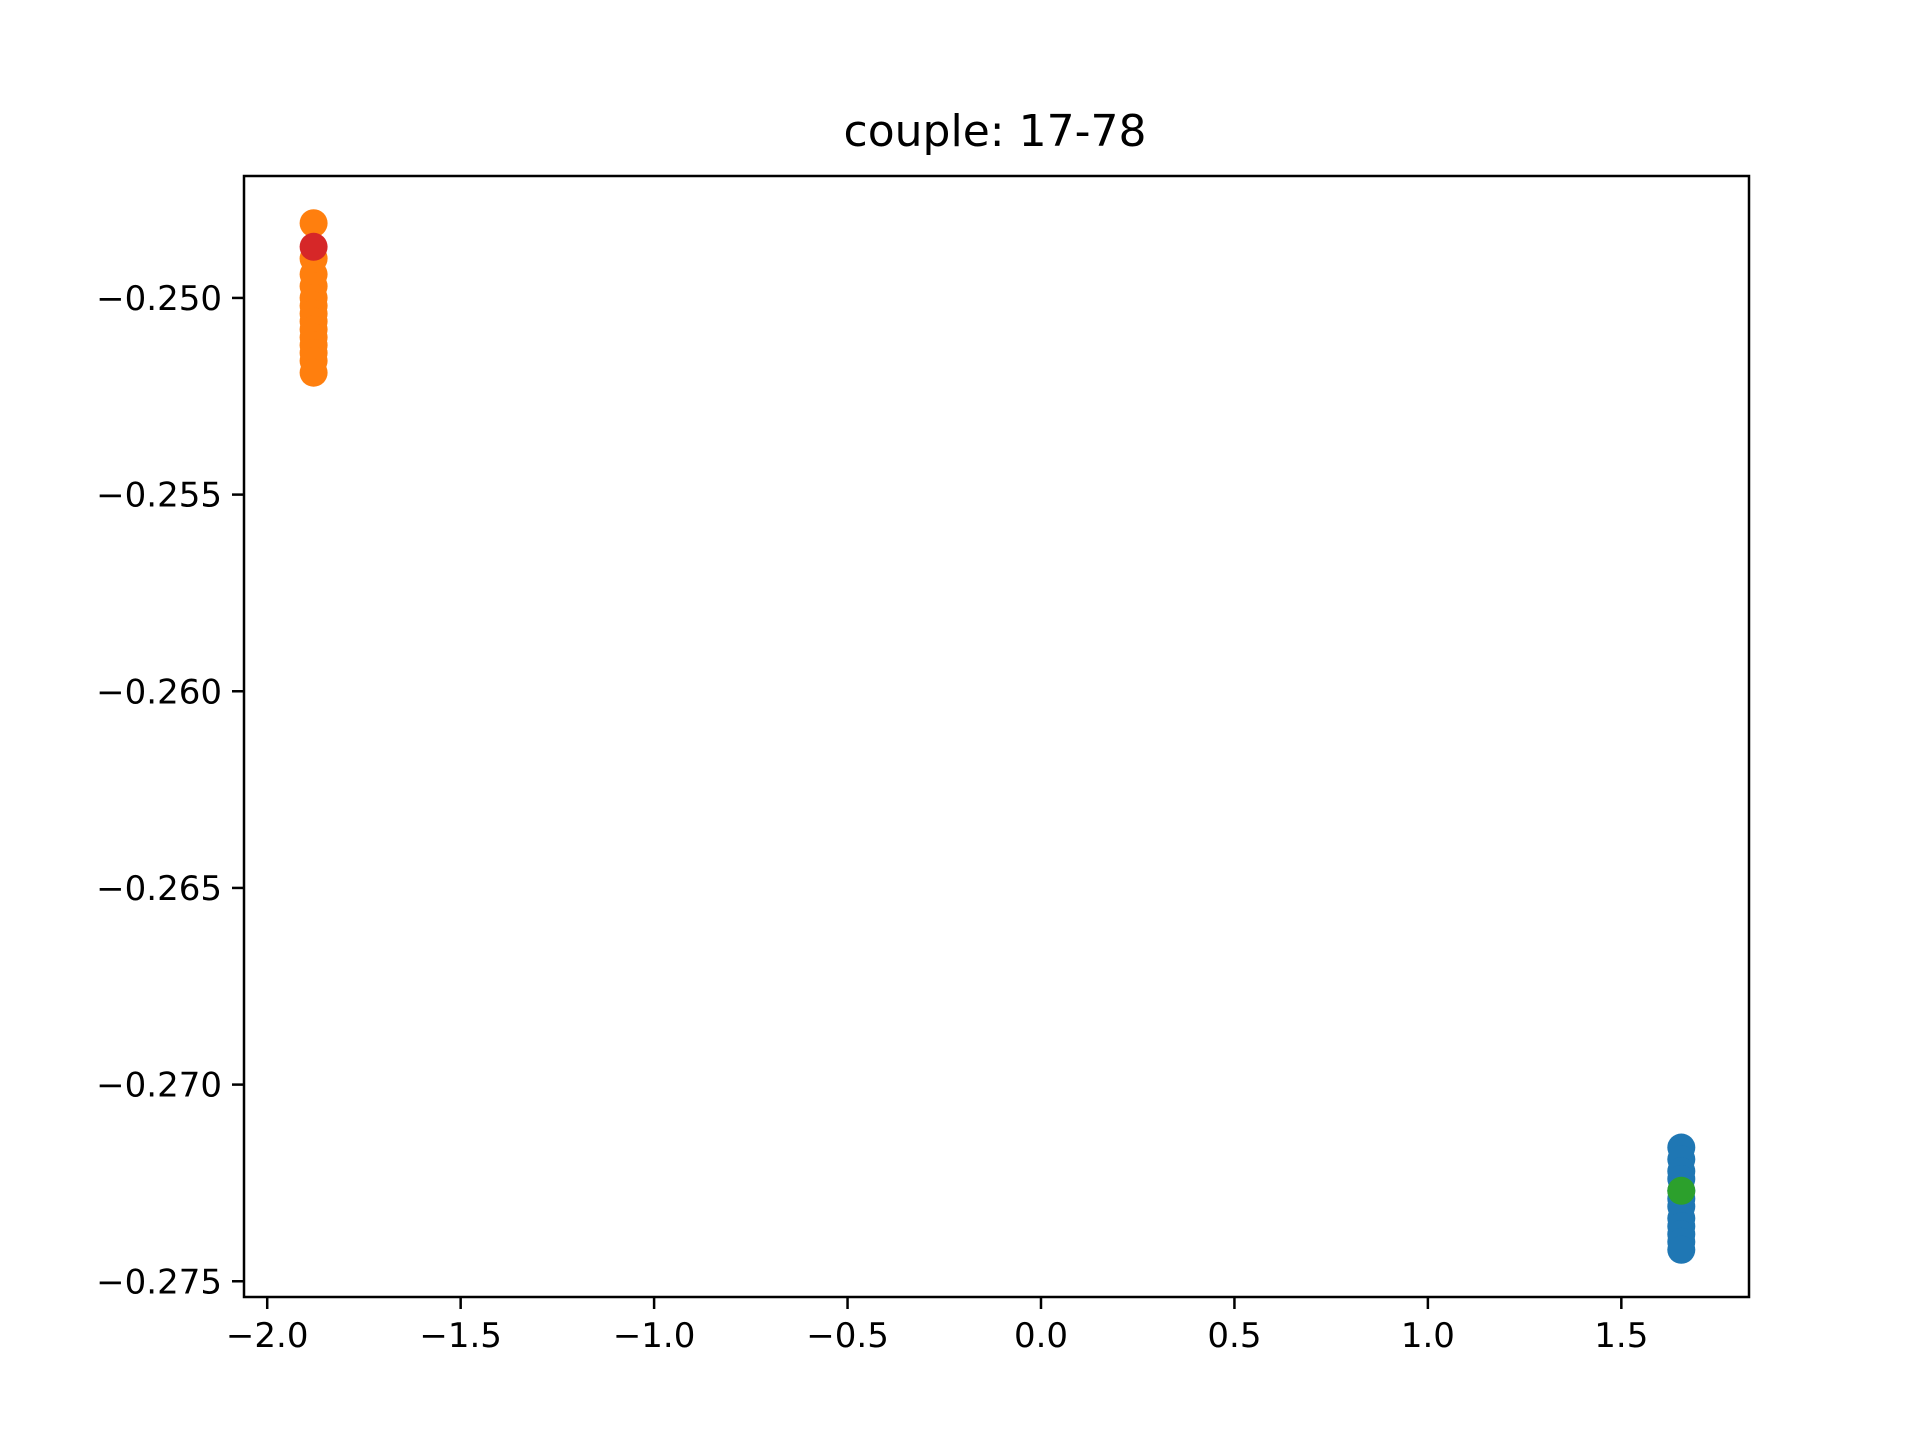 The width and height of the screenshot is (1920, 1440). What do you see at coordinates (460, 1336) in the screenshot?
I see `x-tick-label-1: −1.5` at bounding box center [460, 1336].